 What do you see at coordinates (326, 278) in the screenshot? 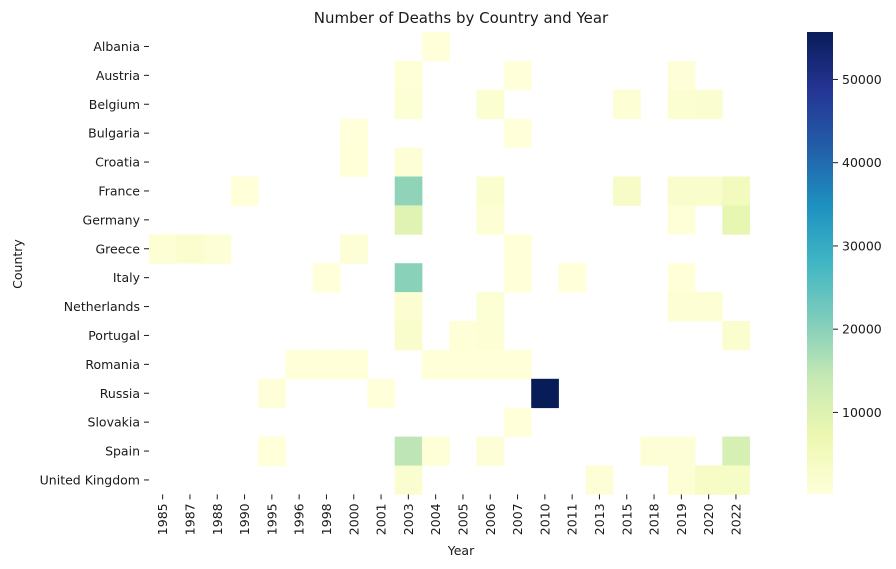
I see `cell-italy-1998` at bounding box center [326, 278].